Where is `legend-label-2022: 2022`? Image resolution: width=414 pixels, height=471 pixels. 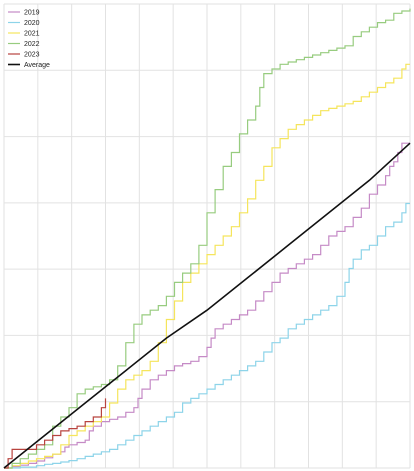
legend-label-2022: 2022 is located at coordinates (32, 44).